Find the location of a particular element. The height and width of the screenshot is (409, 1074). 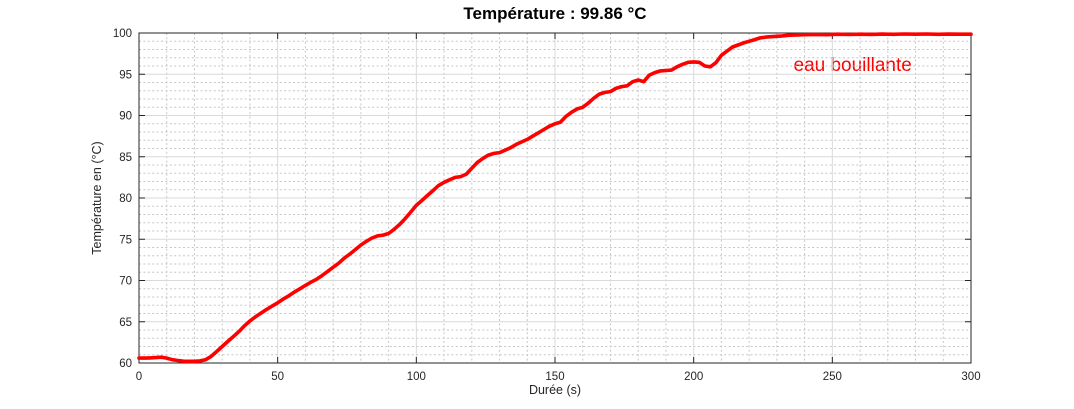

y-tick-label: 80 is located at coordinates (125, 199).